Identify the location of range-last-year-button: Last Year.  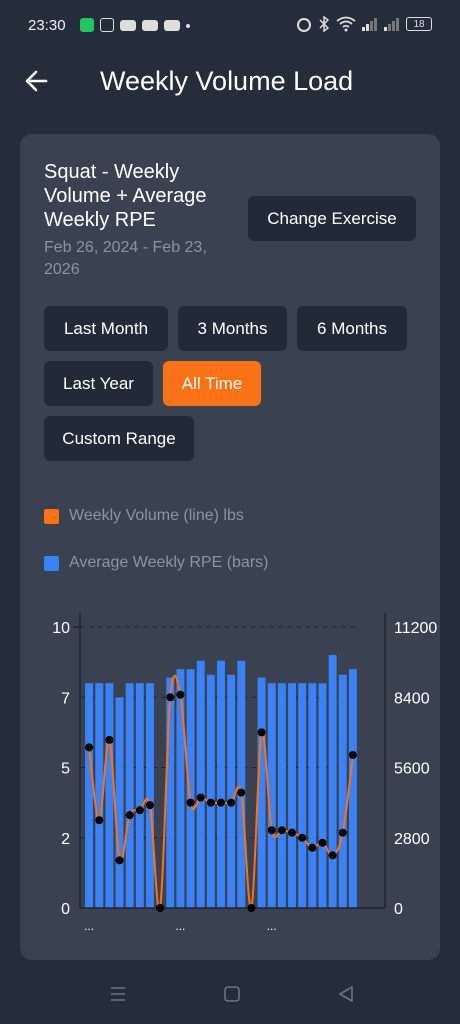
(98, 383).